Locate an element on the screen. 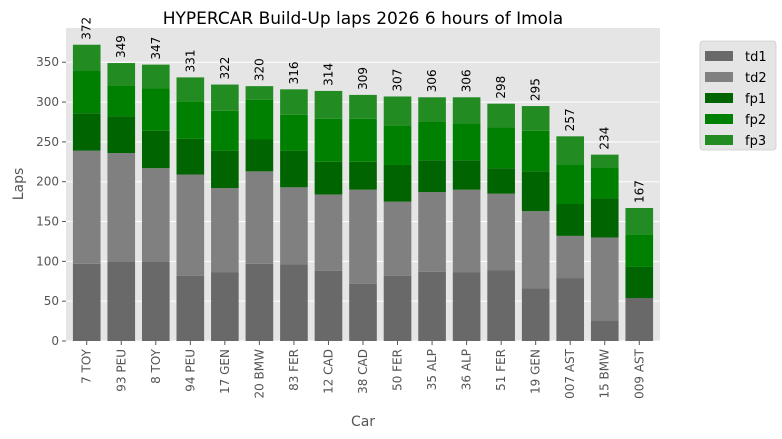 This screenshot has height=439, width=782. y-tick-label: 250 is located at coordinates (47, 142).